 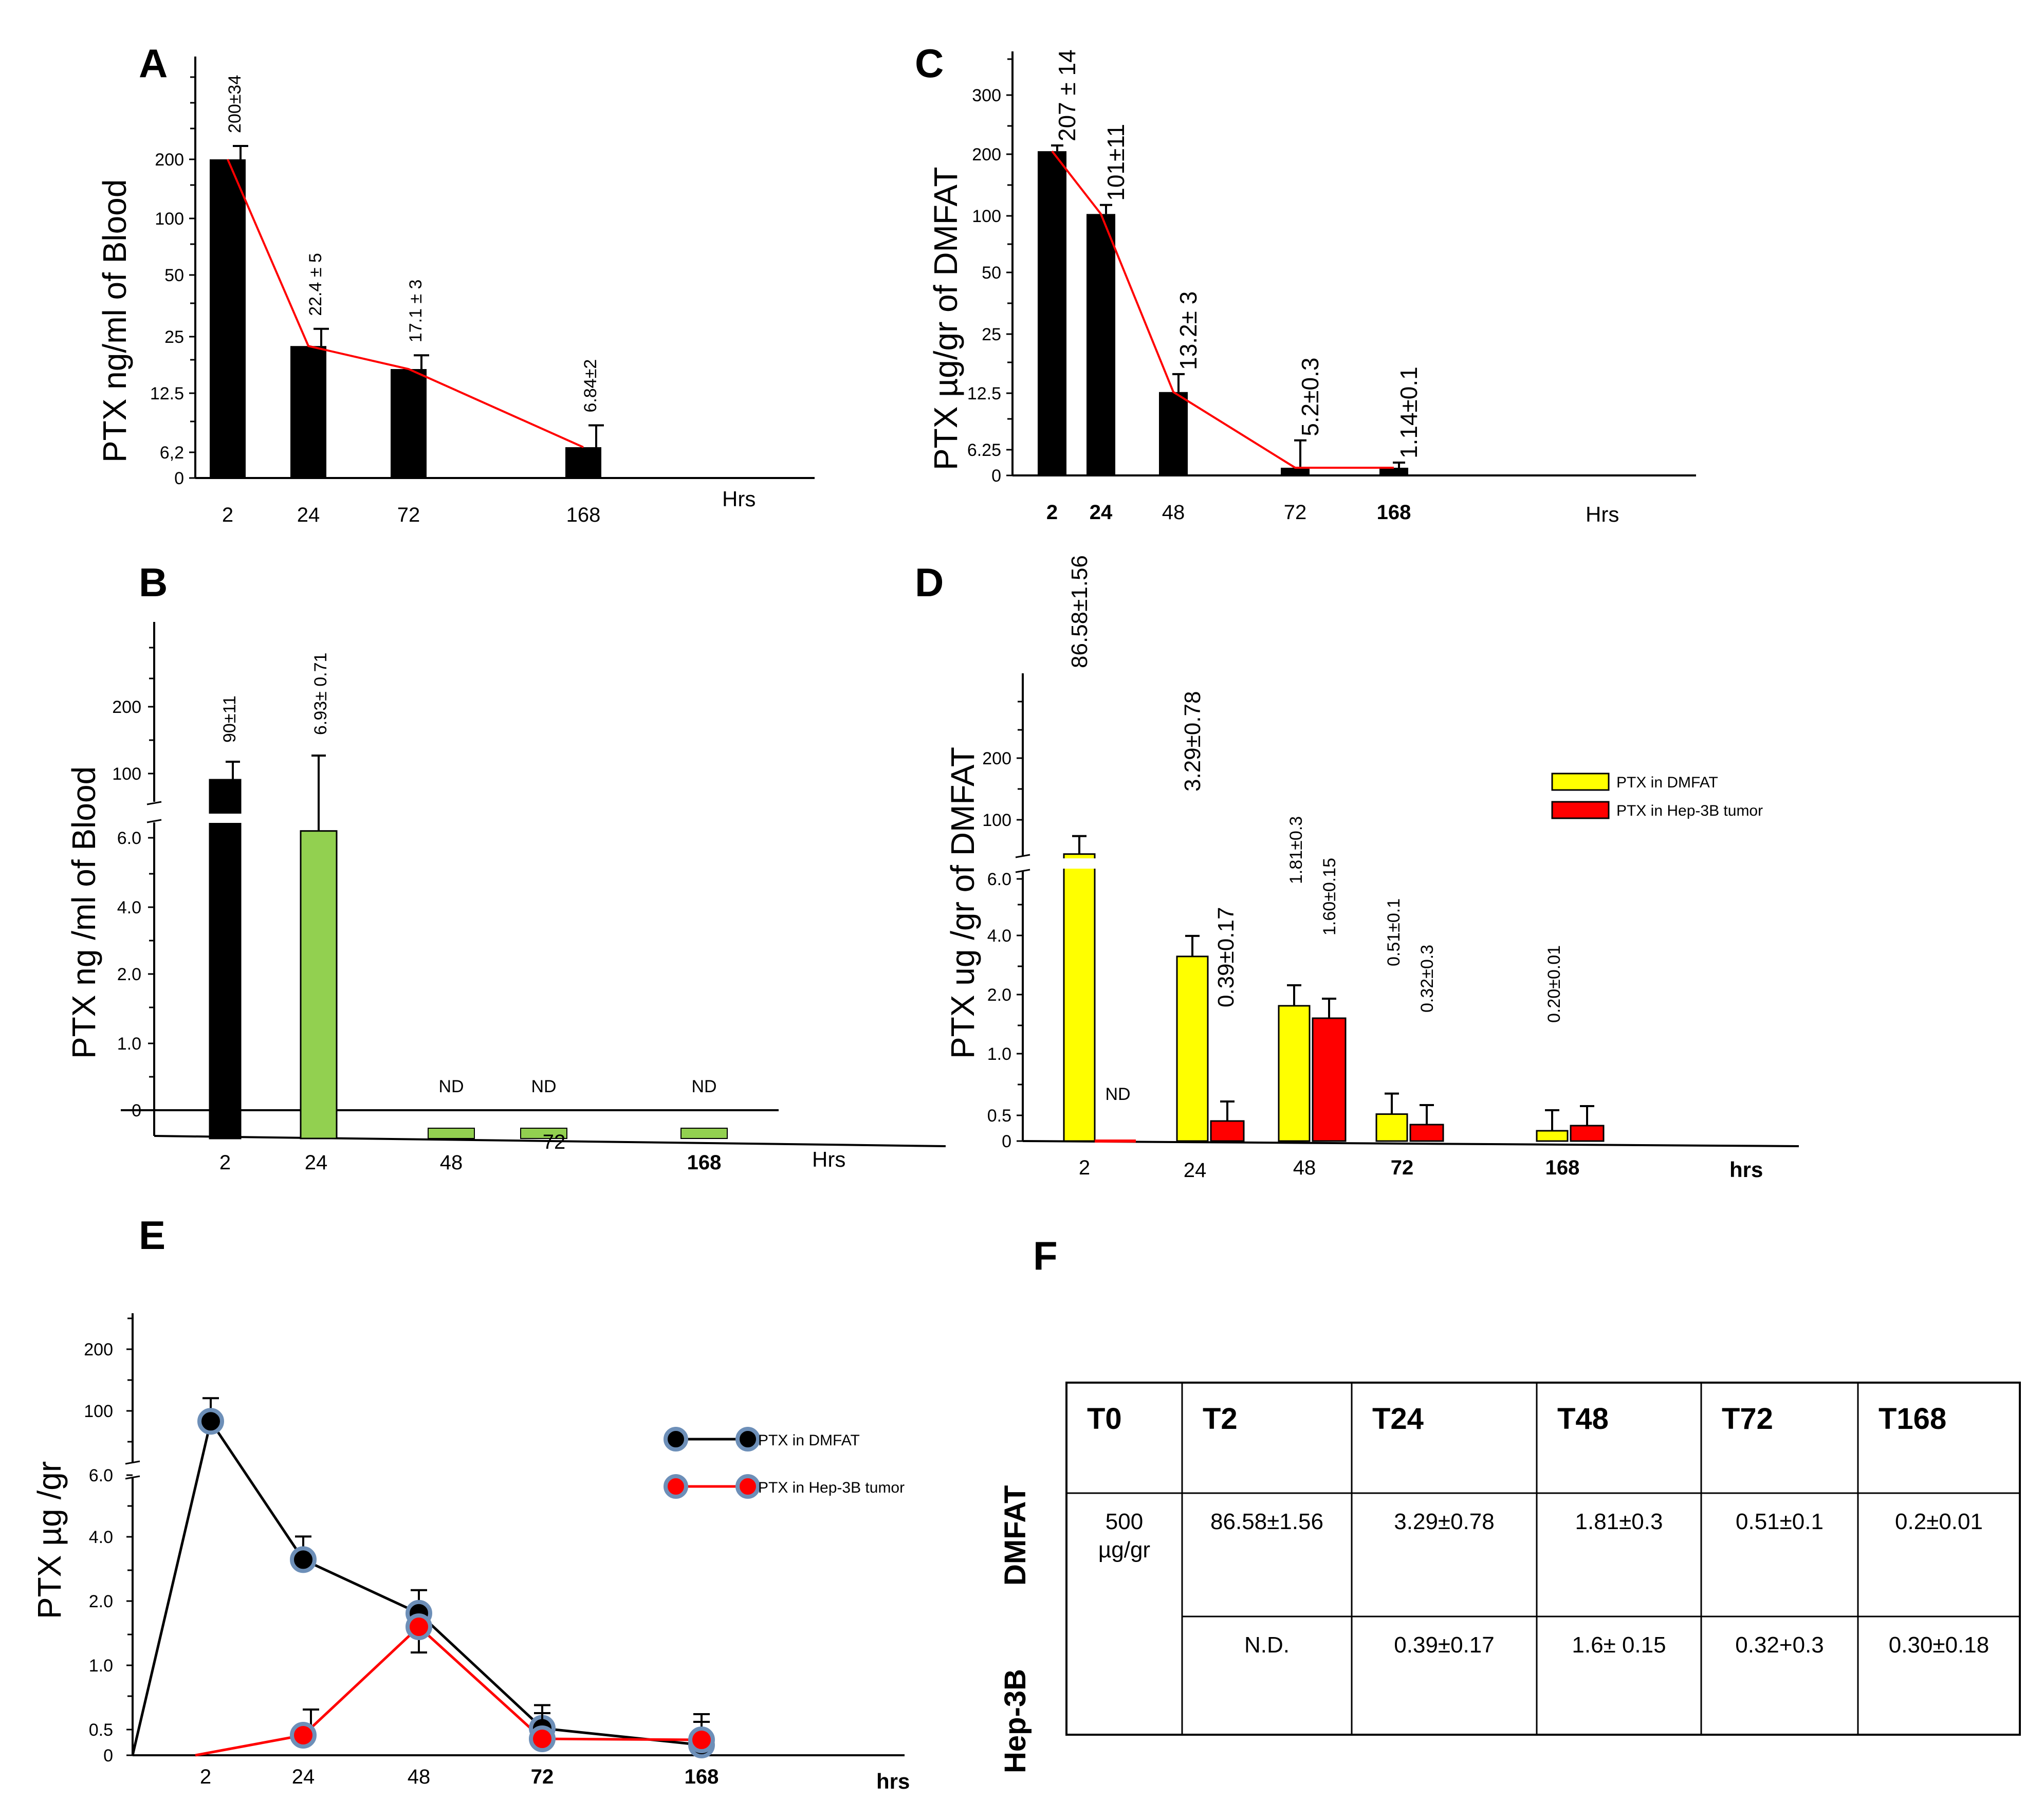 I want to click on panel-e-xtick-24: 24, so click(x=303, y=1777).